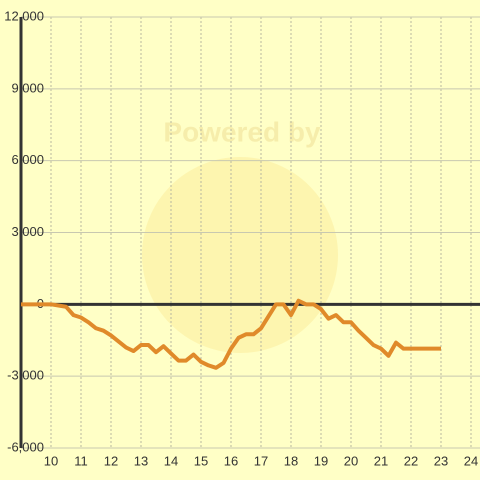 The image size is (480, 480). Describe the element at coordinates (351, 460) in the screenshot. I see `x-tick-label: 20` at that location.